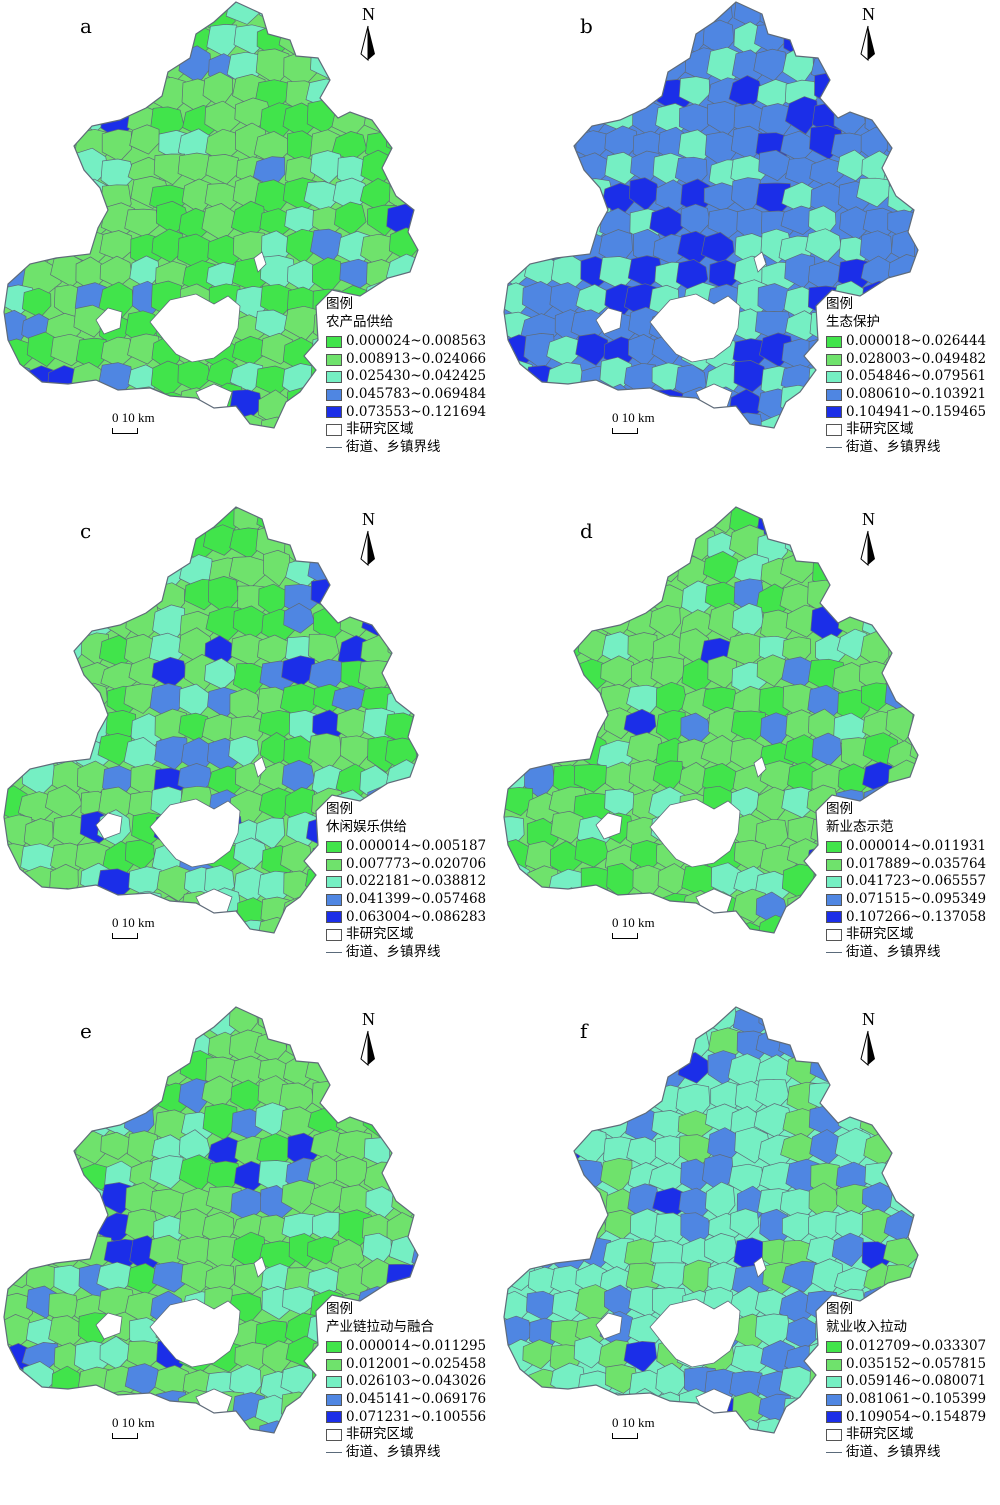 This screenshot has height=1505, width=1000. I want to click on legend-class-1: 0.000024~0.008563, so click(411, 342).